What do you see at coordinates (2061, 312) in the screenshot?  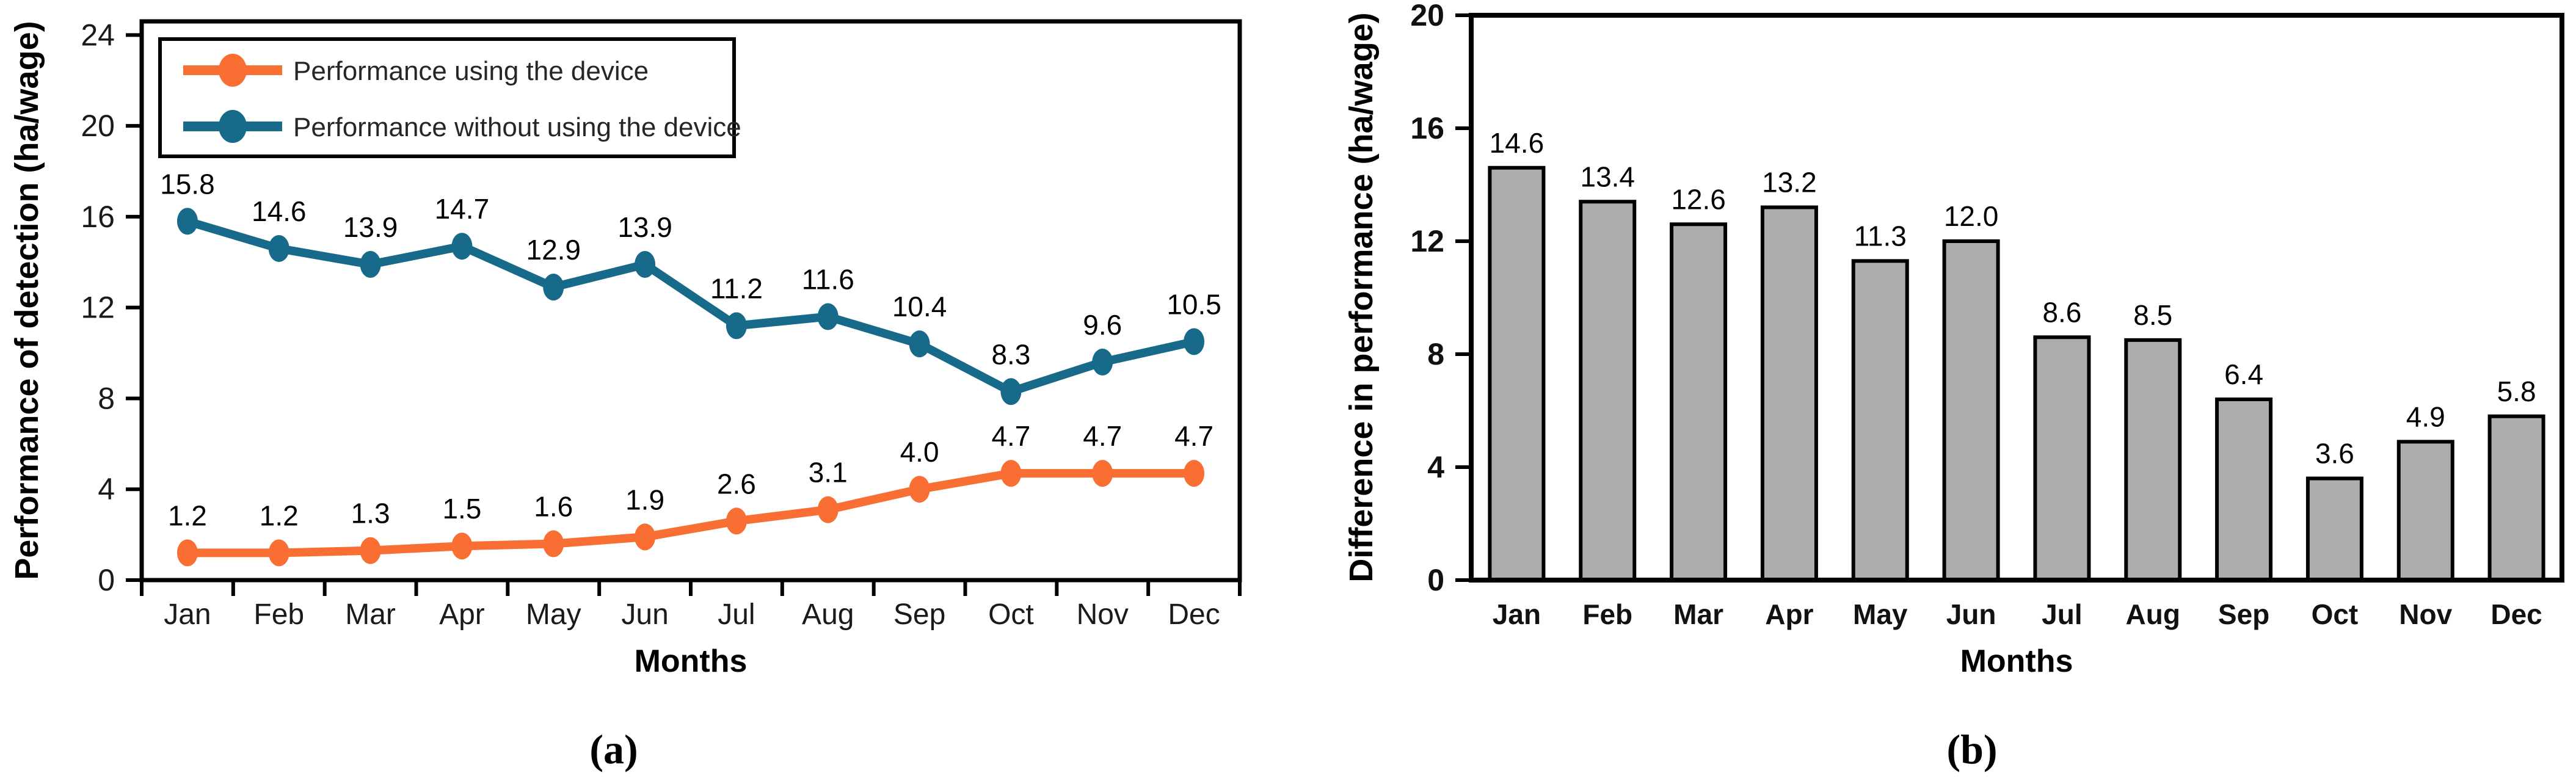 I see `bar-value-label: 8.6` at bounding box center [2061, 312].